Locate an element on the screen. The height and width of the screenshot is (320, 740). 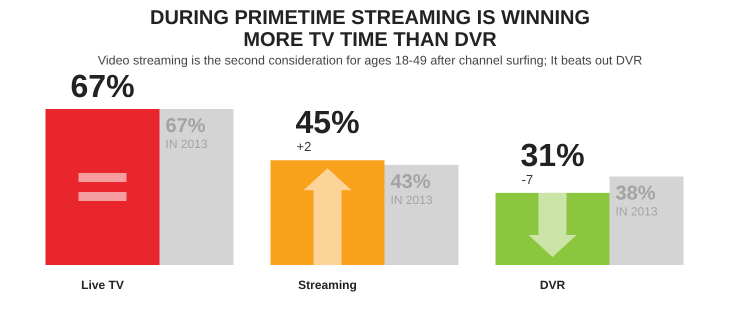
annotation: +2 is located at coordinates (304, 146).